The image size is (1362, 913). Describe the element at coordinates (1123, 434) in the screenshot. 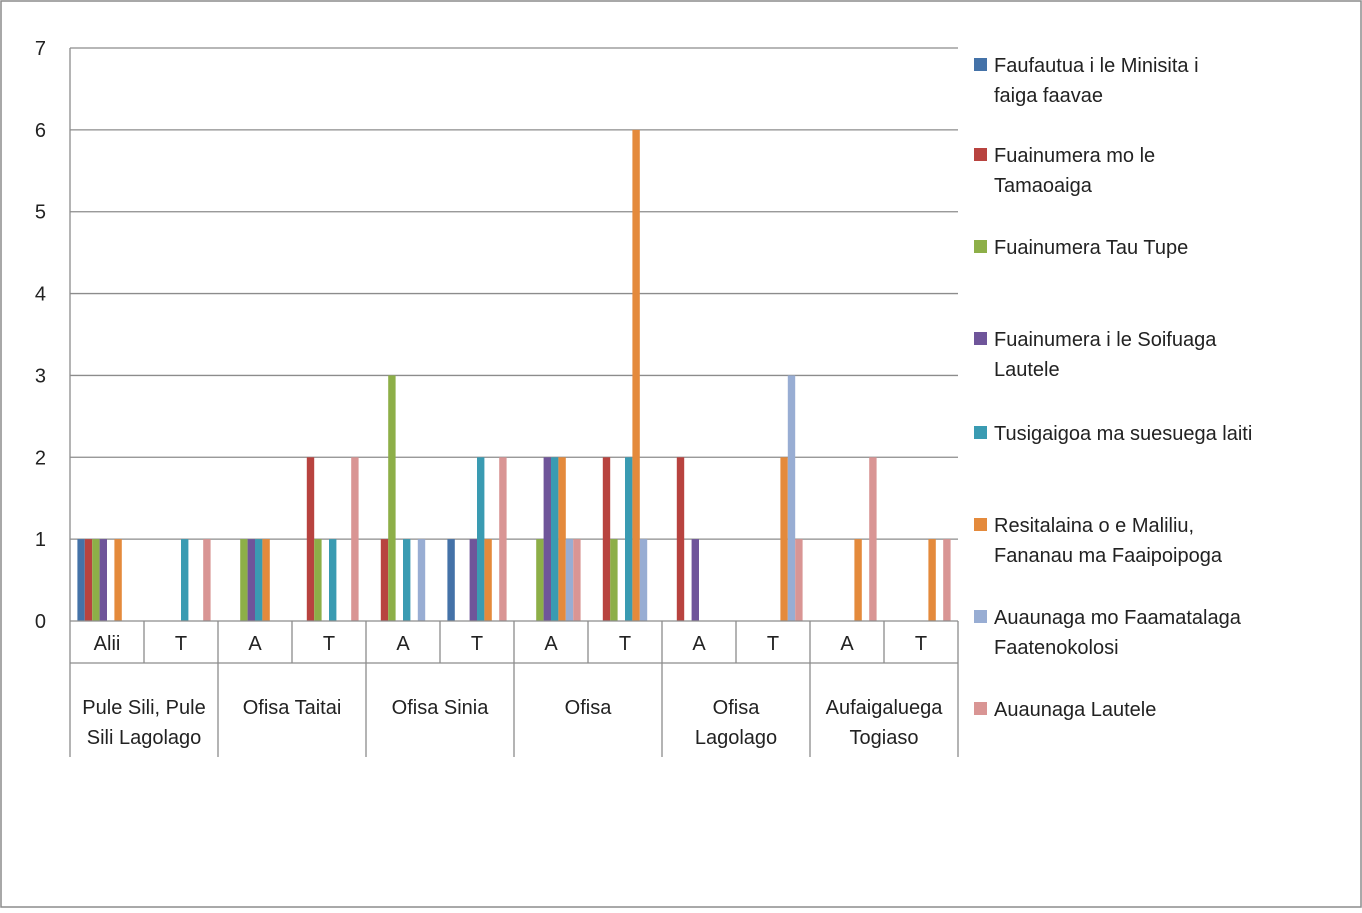

I see `legend-label: Tusigaigoa ma suesuega laiti` at that location.